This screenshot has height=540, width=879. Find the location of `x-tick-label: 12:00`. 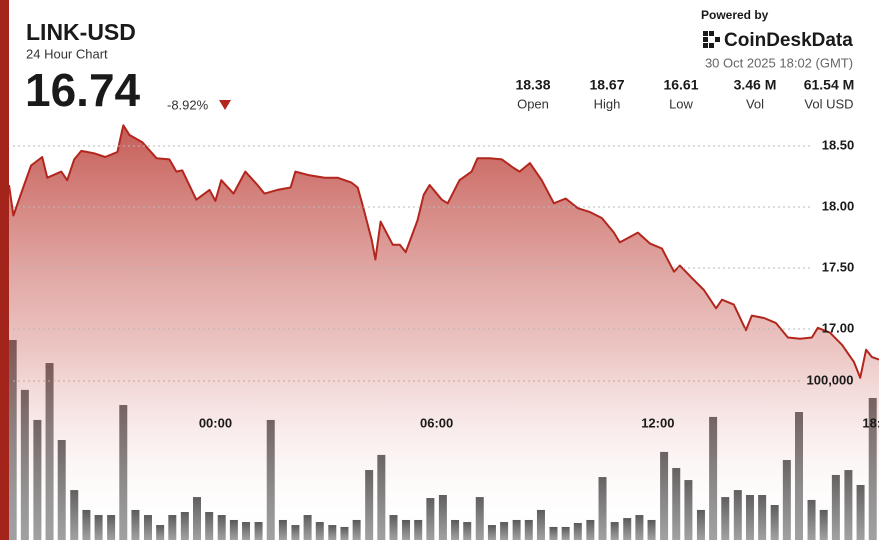

x-tick-label: 12:00 is located at coordinates (657, 422).